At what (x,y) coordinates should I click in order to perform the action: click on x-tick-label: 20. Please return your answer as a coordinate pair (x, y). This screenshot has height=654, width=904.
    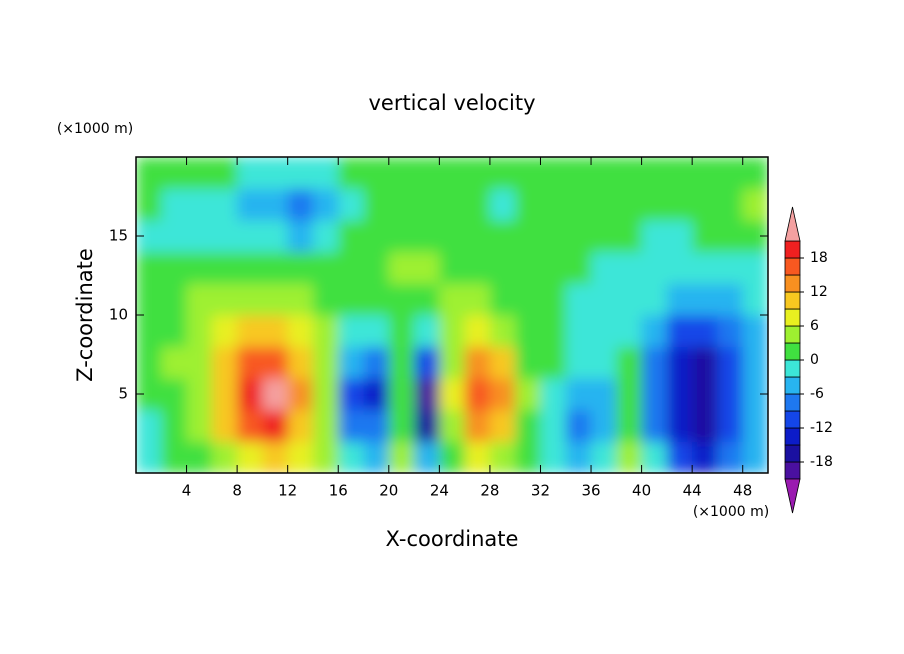
    Looking at the image, I should click on (388, 491).